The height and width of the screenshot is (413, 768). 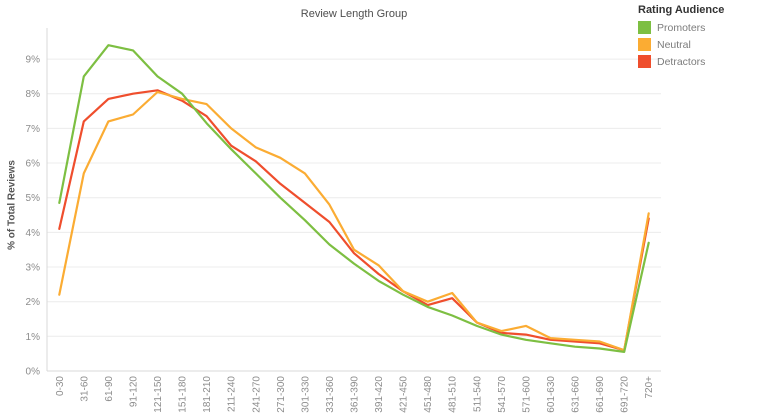 I want to click on legend-item-promoters: Promoters, so click(x=681, y=27).